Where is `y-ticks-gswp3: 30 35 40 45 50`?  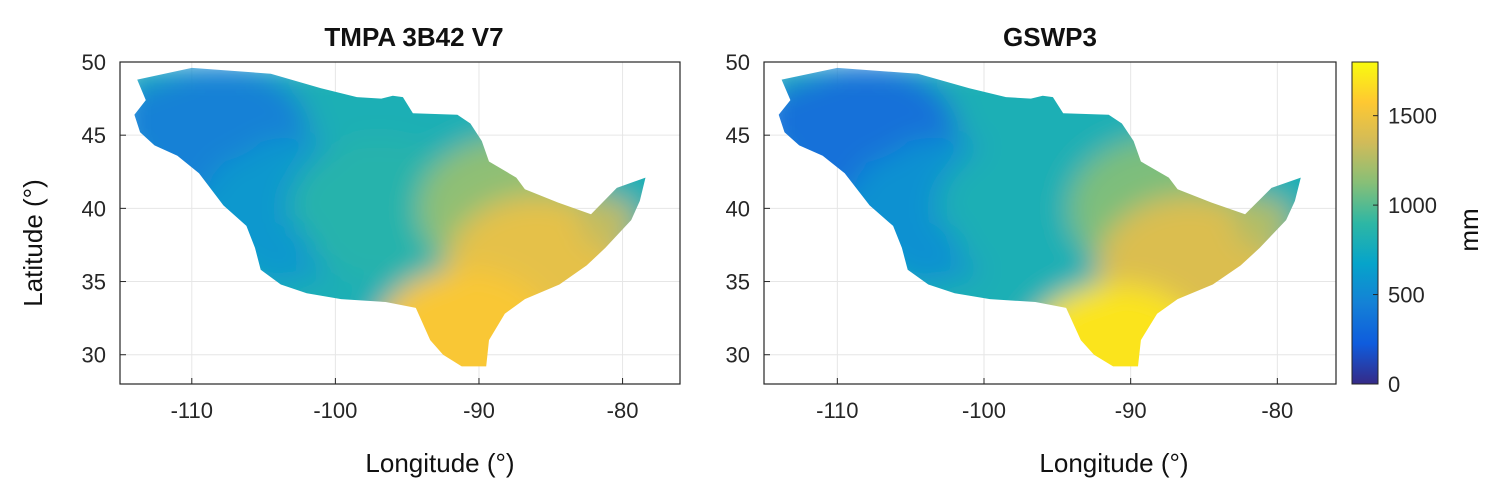 y-ticks-gswp3: 30 35 40 45 50 is located at coordinates (748, 209).